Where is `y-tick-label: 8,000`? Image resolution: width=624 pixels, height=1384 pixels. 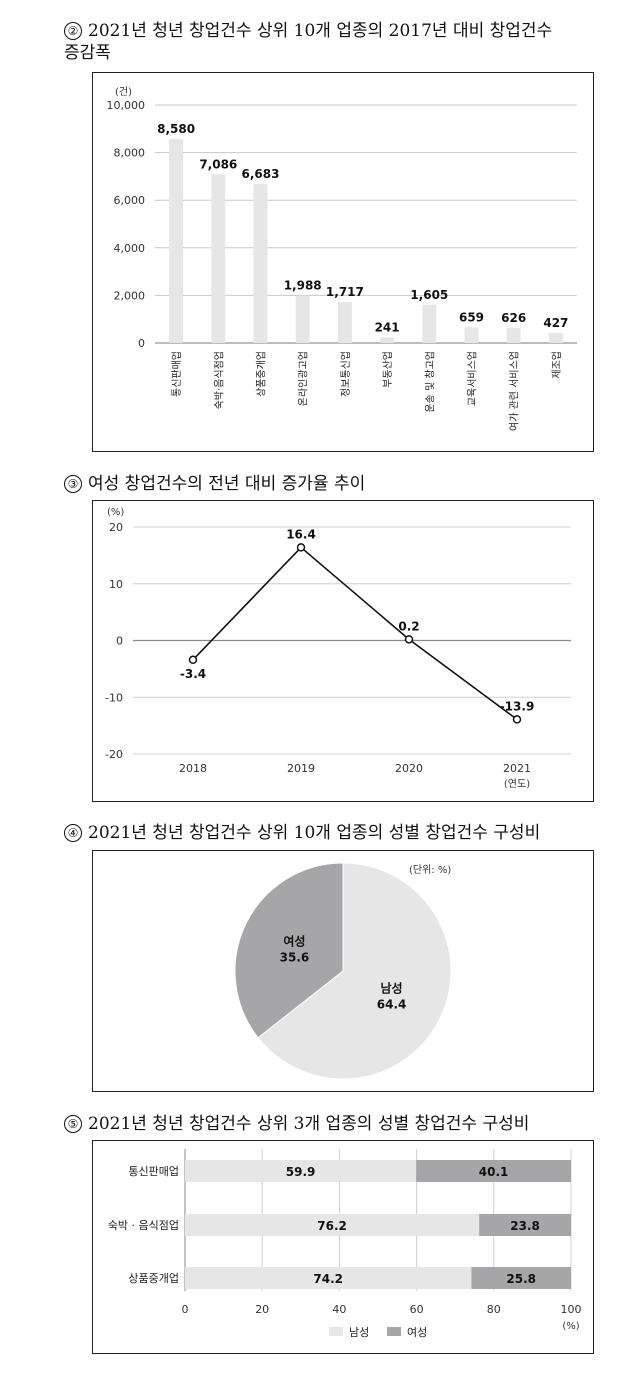
y-tick-label: 8,000 is located at coordinates (130, 153).